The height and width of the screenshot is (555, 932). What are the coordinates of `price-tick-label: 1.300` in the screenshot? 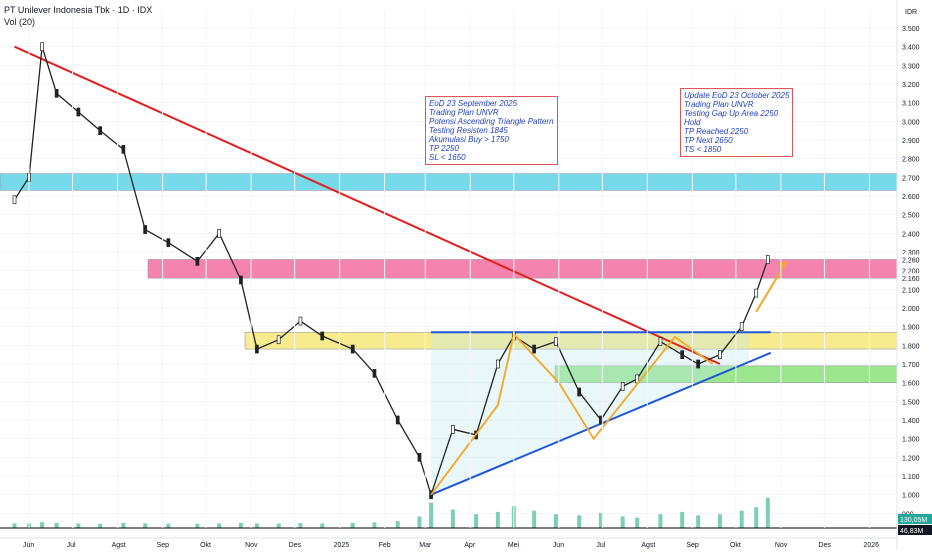 It's located at (911, 440).